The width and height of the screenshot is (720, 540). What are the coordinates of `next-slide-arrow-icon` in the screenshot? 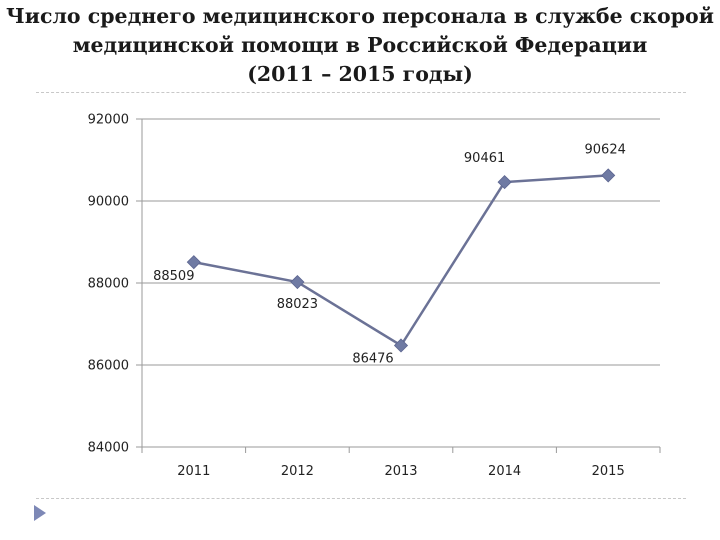 It's located at (40, 513).